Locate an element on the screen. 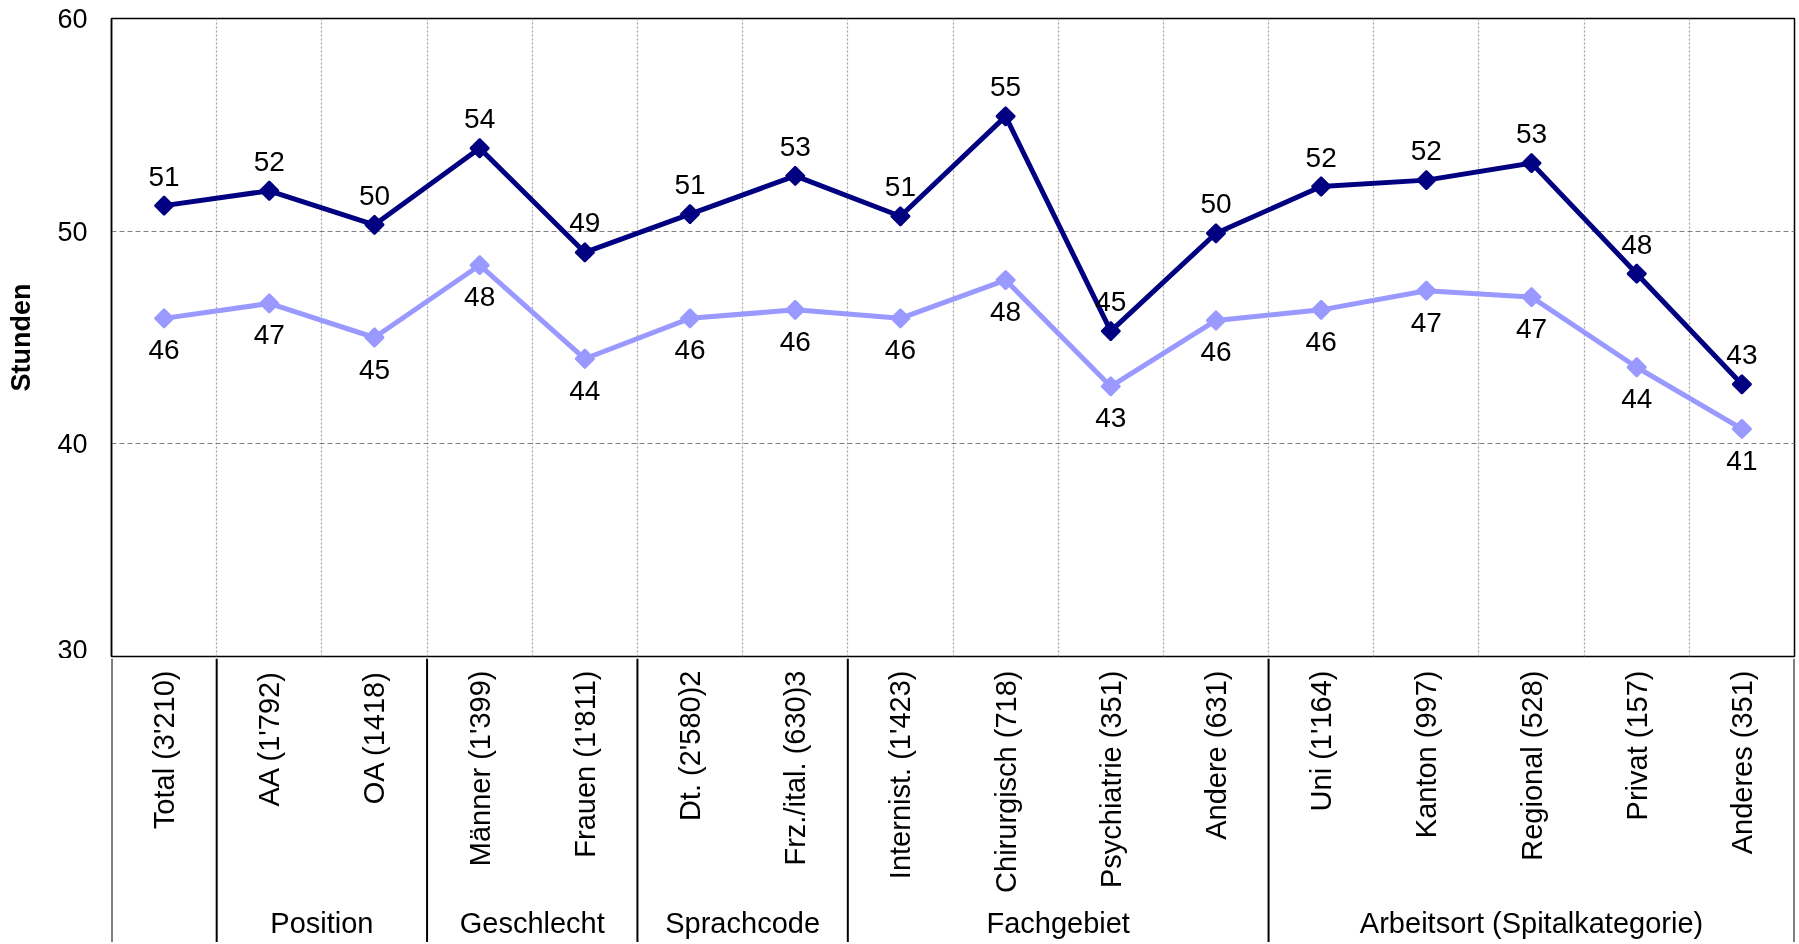 This screenshot has width=1799, height=944. x-tick-label: Frz./ital. (630)3 is located at coordinates (795, 768).